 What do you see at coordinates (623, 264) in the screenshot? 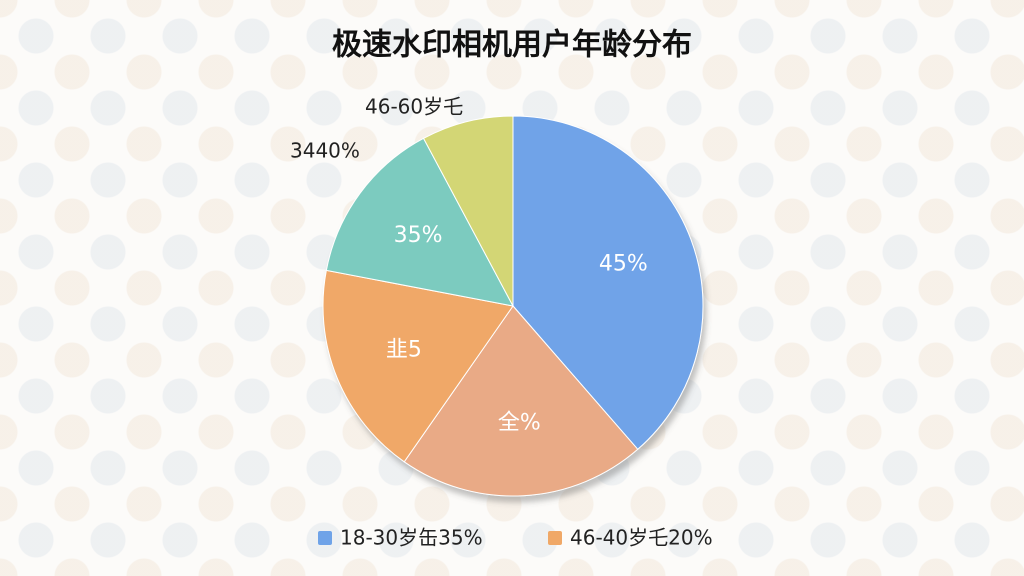
I see `slice-label: 45%` at bounding box center [623, 264].